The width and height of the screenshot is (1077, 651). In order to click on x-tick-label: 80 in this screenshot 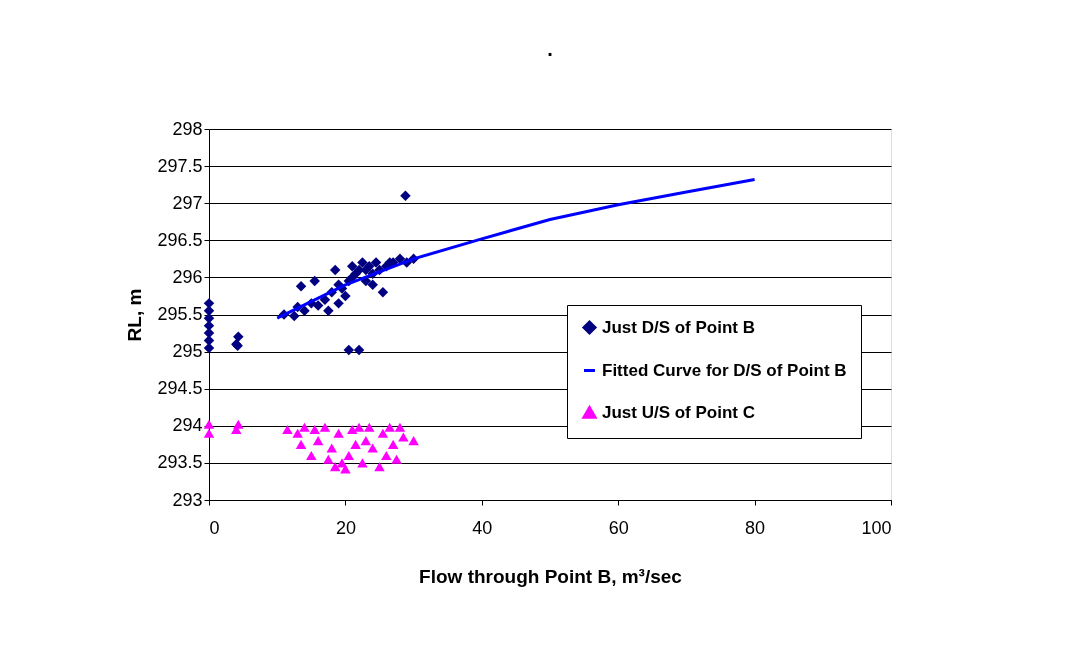, I will do `click(755, 527)`.